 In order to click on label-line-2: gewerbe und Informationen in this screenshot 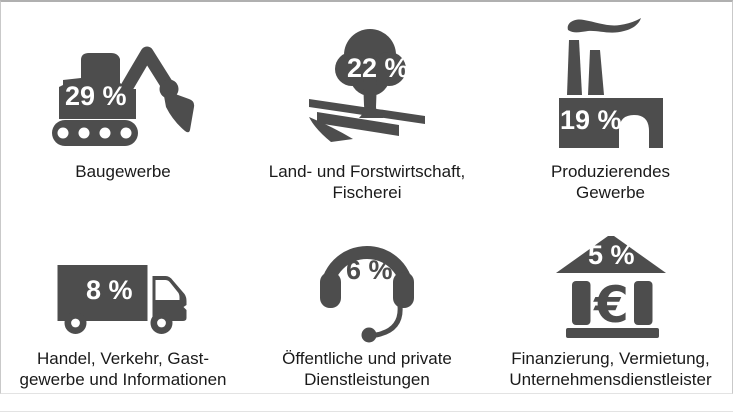, I will do `click(123, 379)`.